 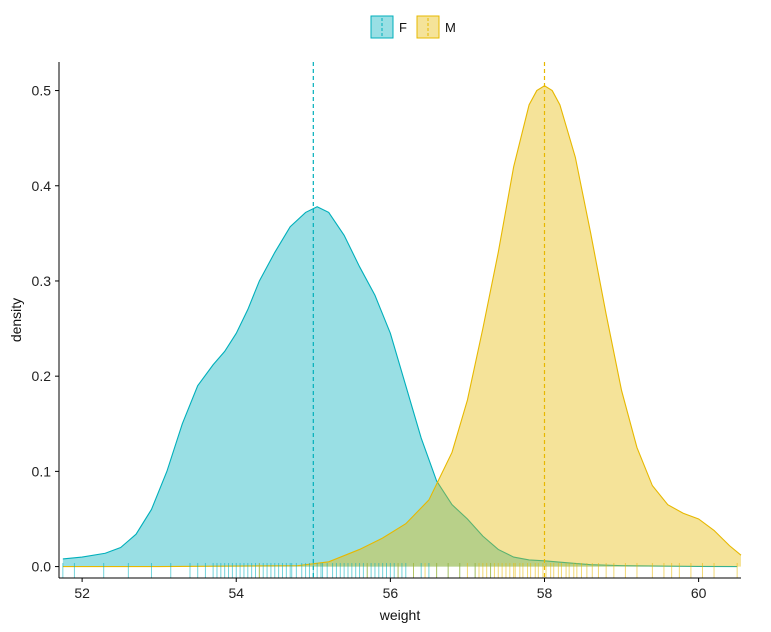 What do you see at coordinates (428, 27) in the screenshot?
I see `legend-key-m` at bounding box center [428, 27].